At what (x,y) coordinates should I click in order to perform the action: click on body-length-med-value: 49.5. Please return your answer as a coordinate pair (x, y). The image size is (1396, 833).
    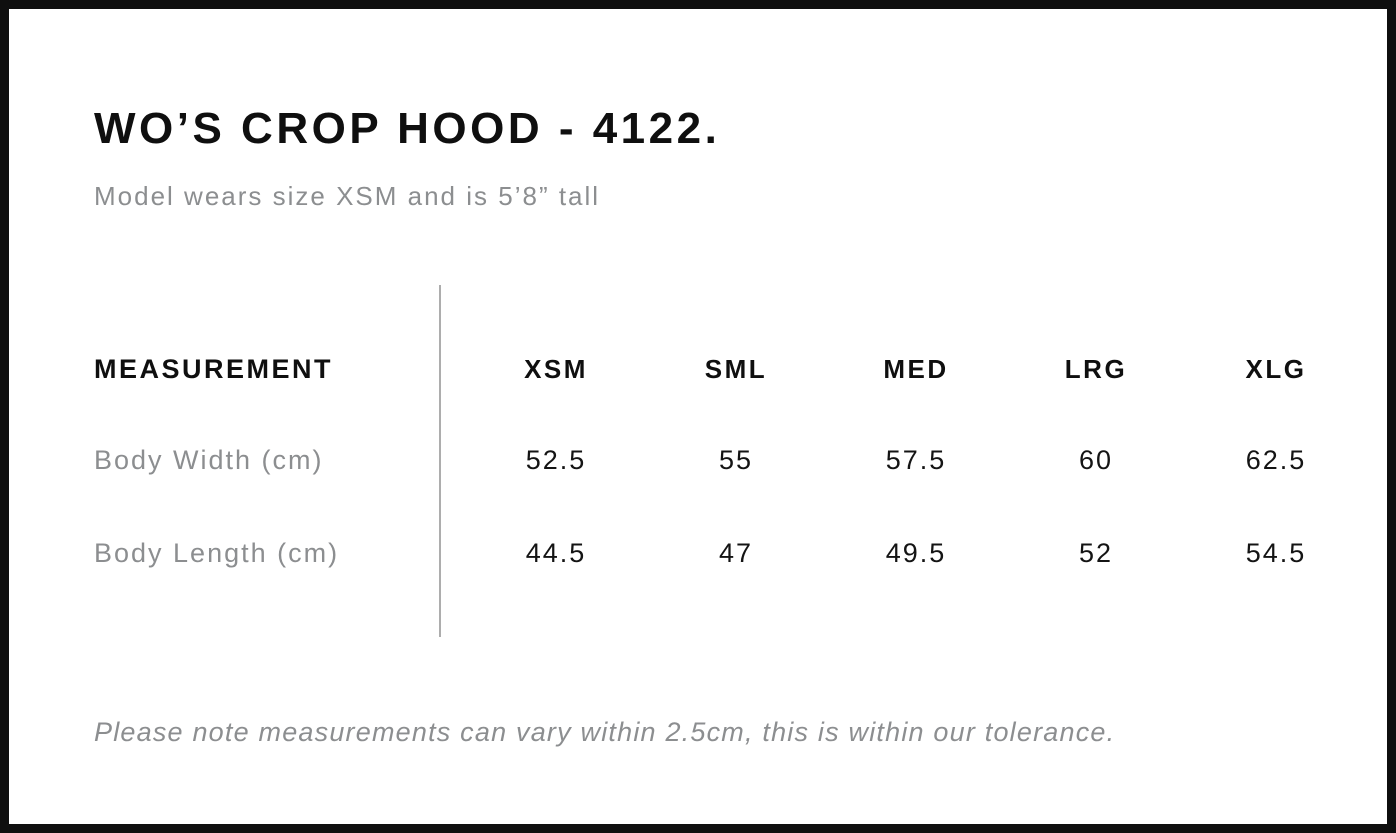
    Looking at the image, I should click on (916, 553).